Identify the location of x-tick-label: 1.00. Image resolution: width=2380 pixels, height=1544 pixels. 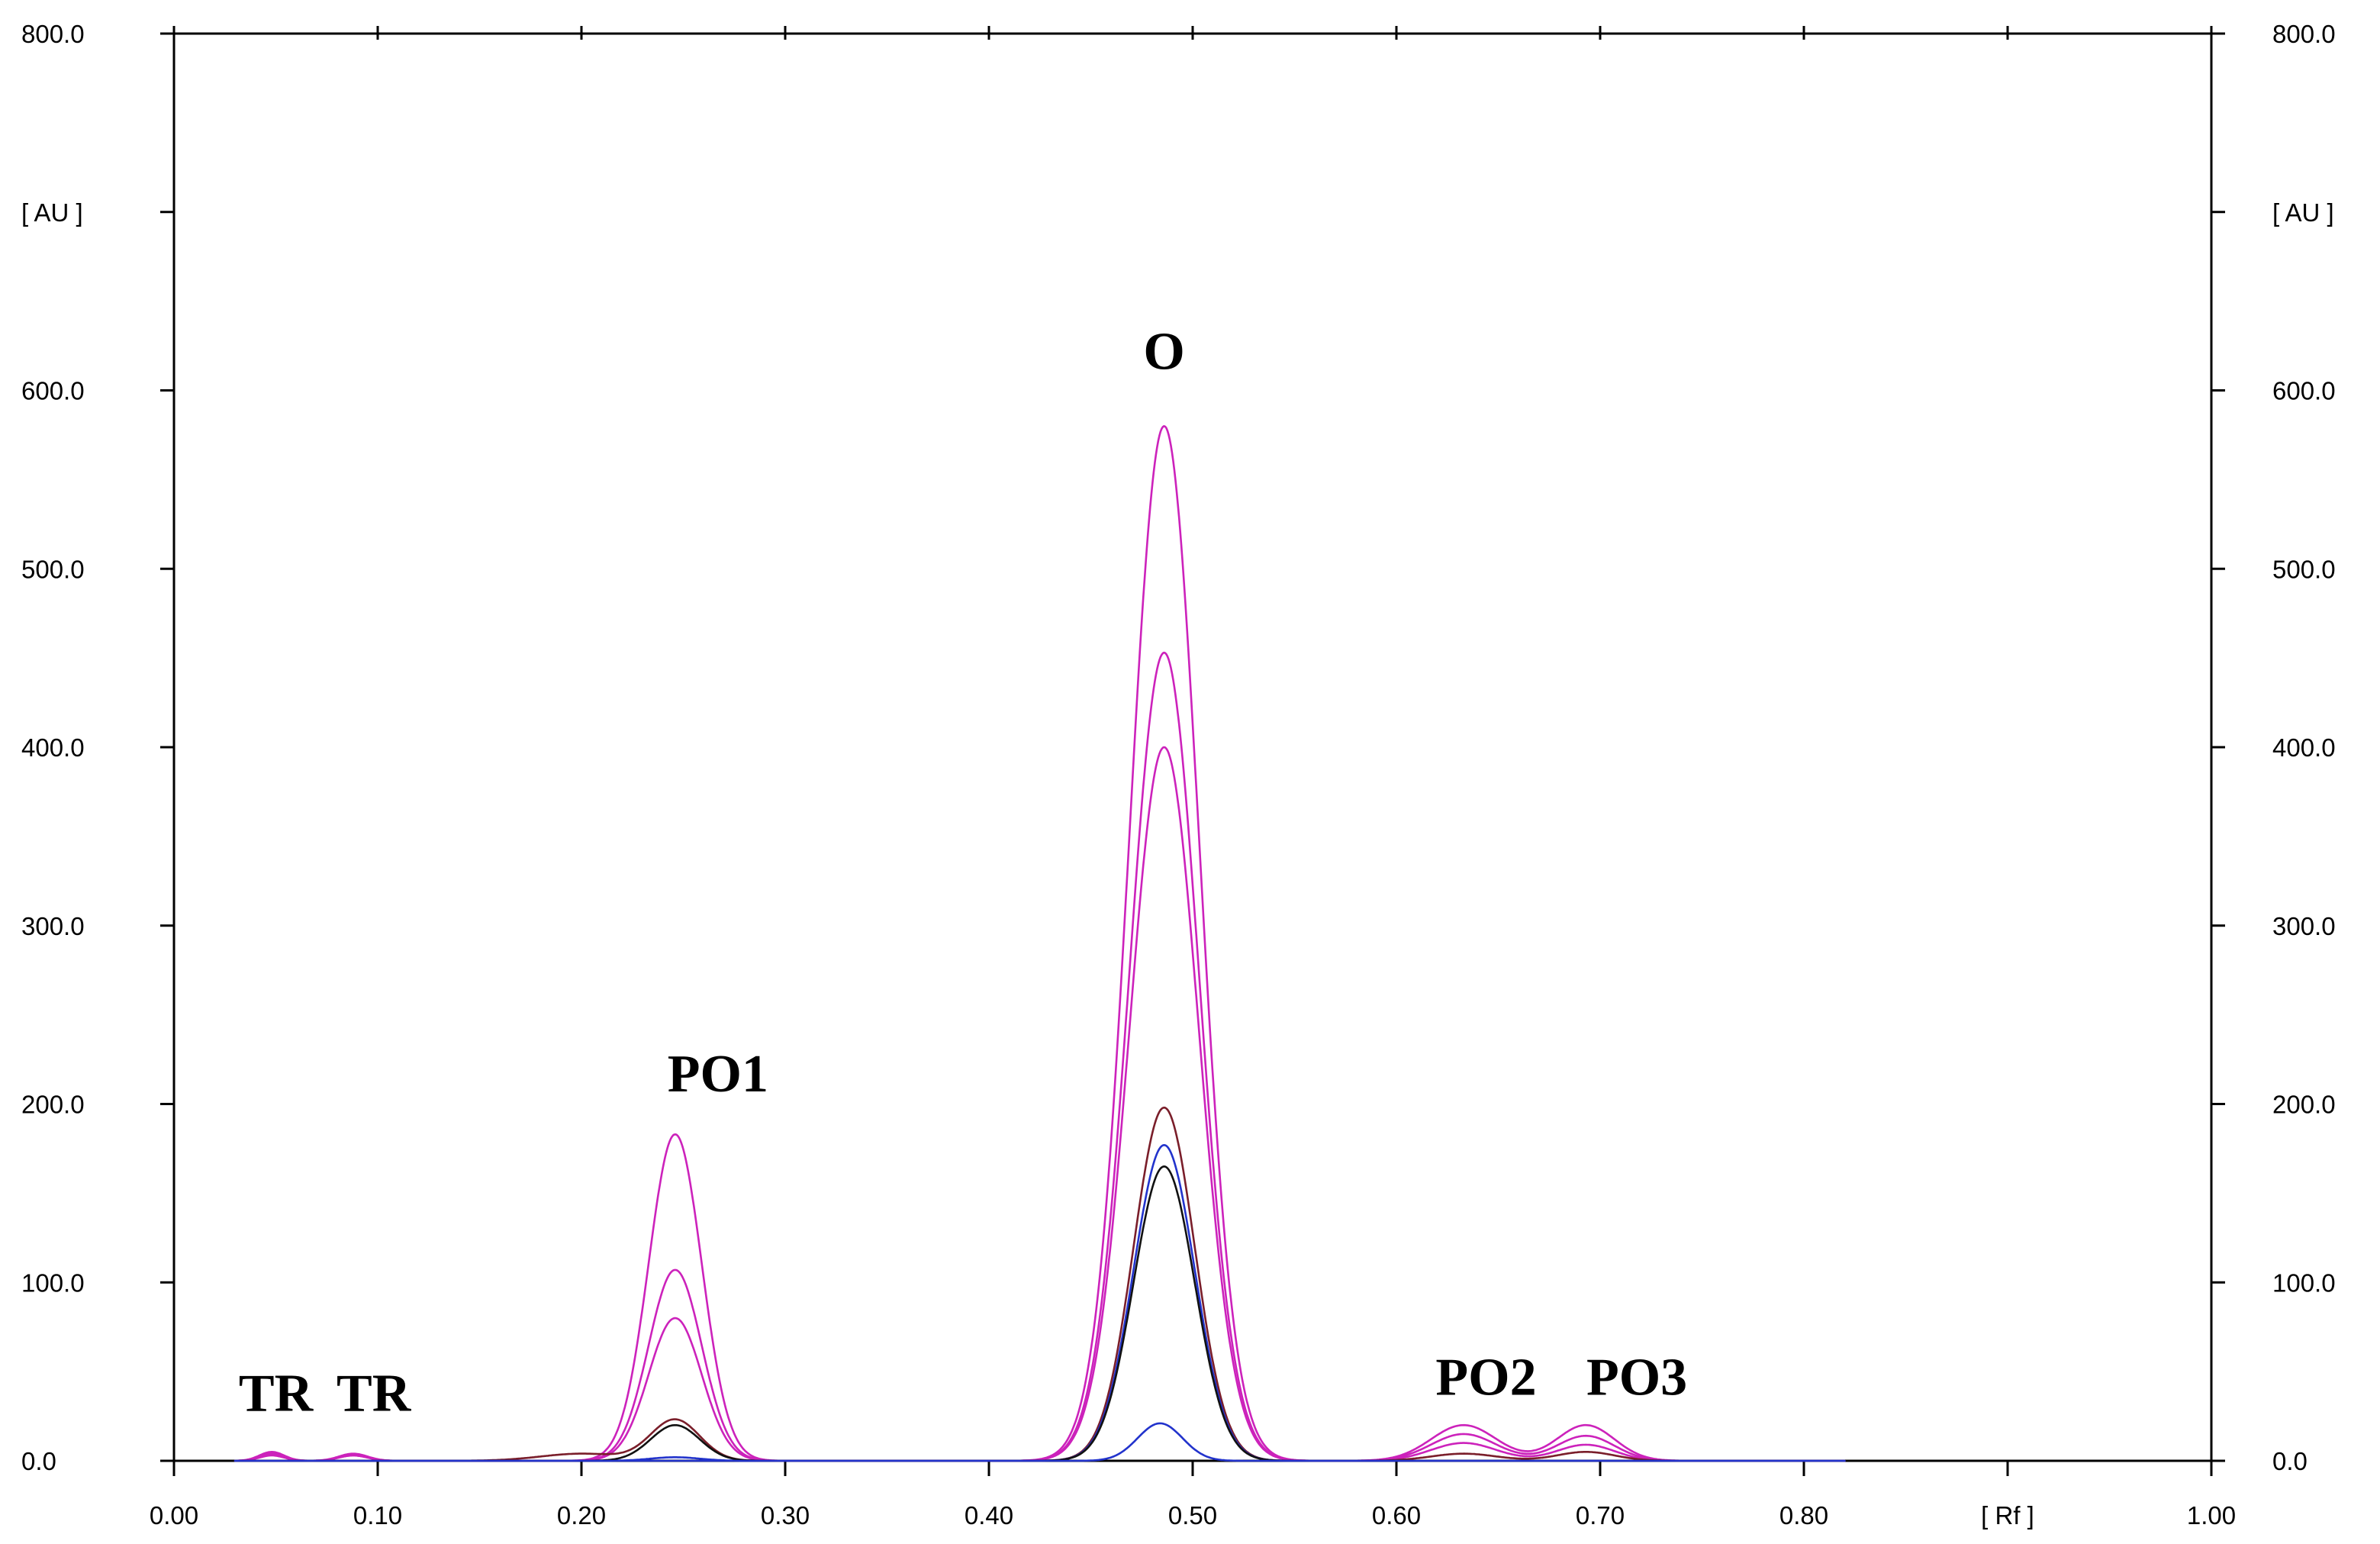
(2211, 1515).